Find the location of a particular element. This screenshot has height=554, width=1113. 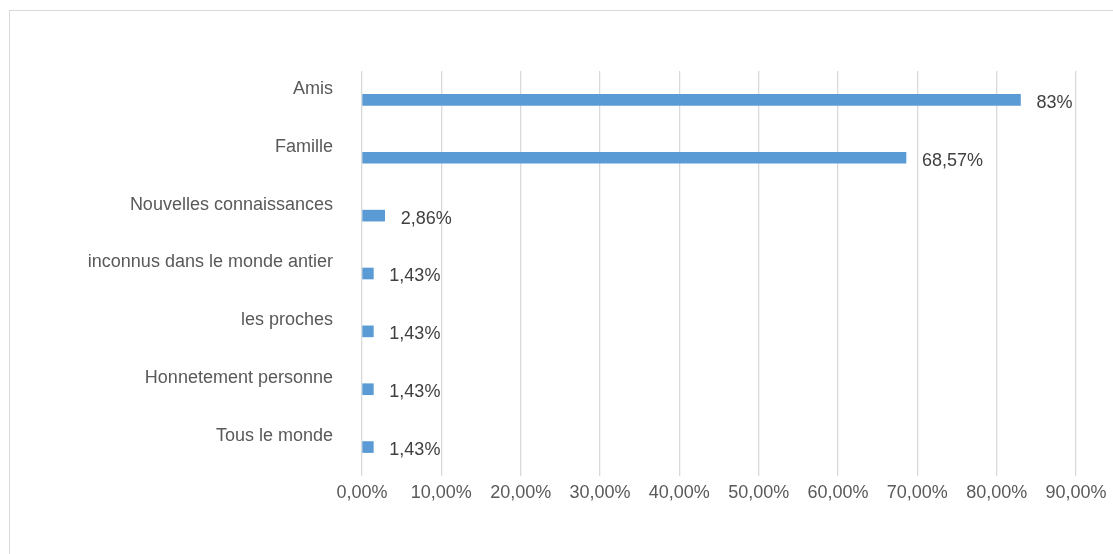

y-tick-label: les proches is located at coordinates (286, 319).